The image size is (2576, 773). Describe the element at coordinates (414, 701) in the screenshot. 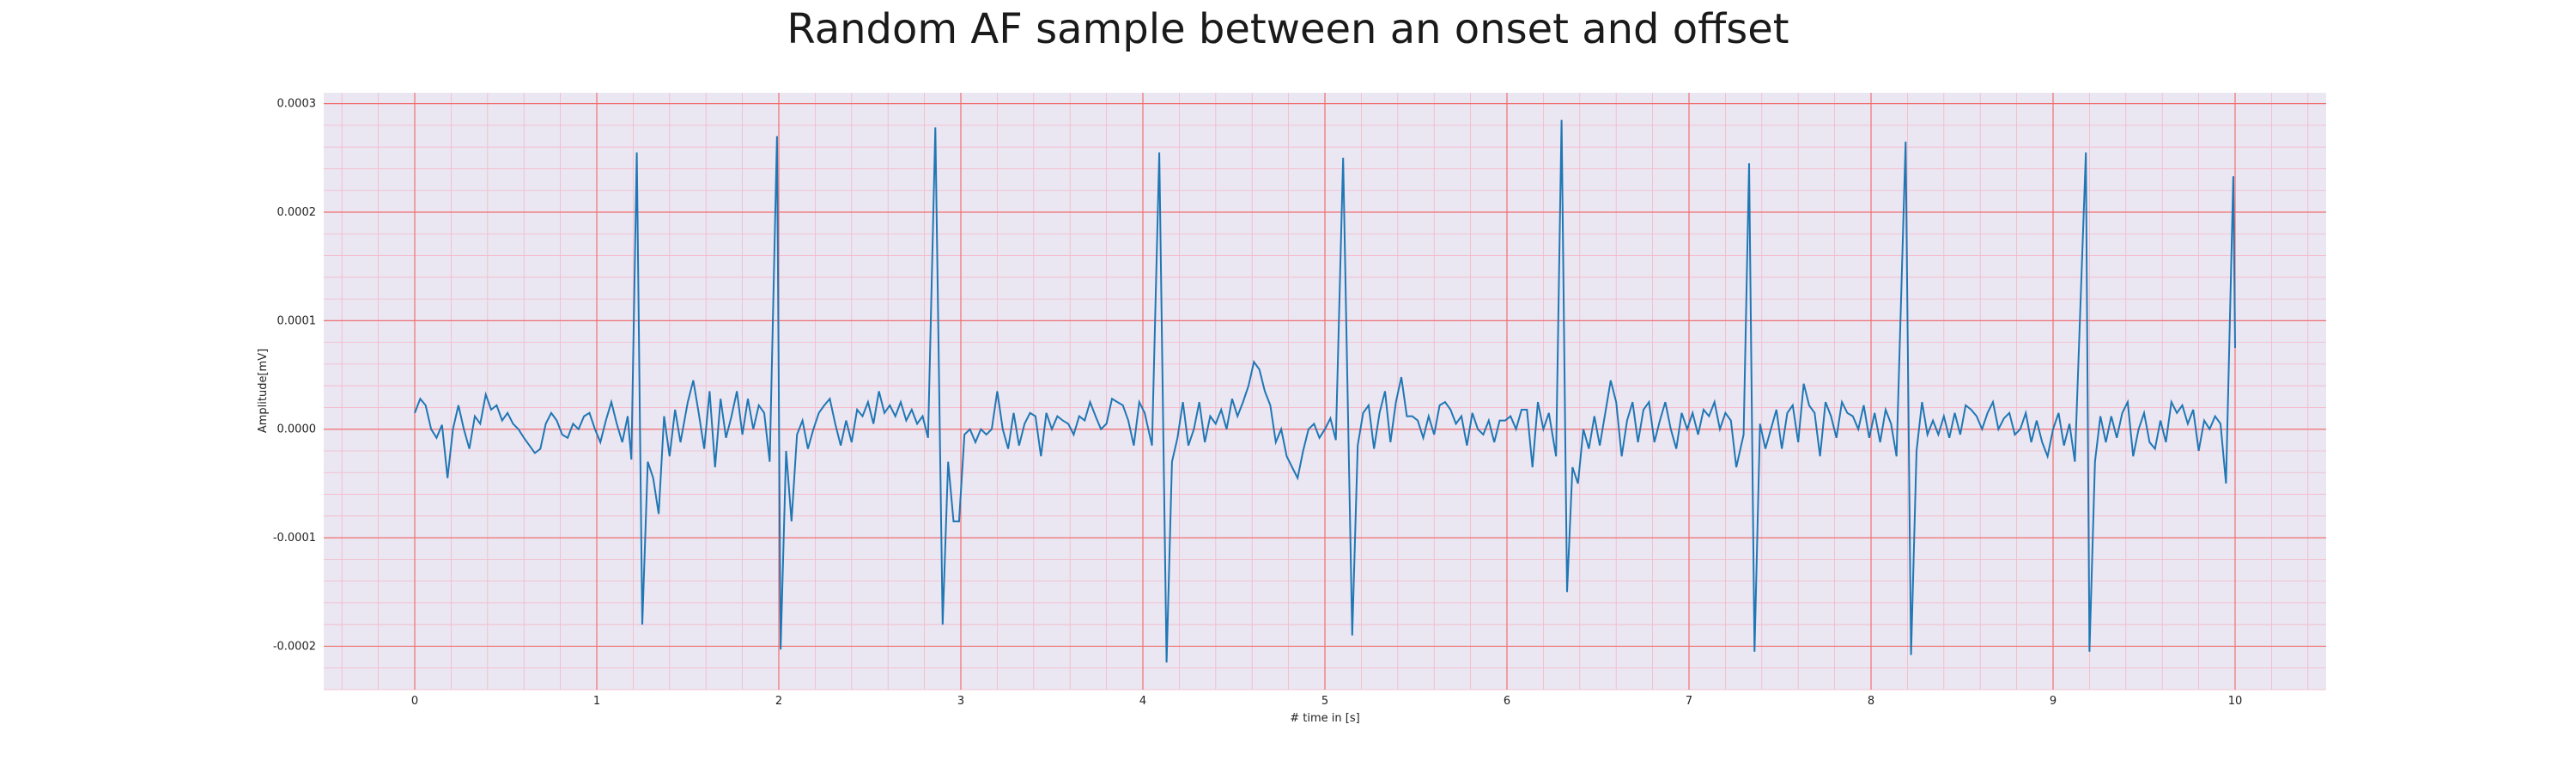

I see `x-tick-label: 0` at that location.